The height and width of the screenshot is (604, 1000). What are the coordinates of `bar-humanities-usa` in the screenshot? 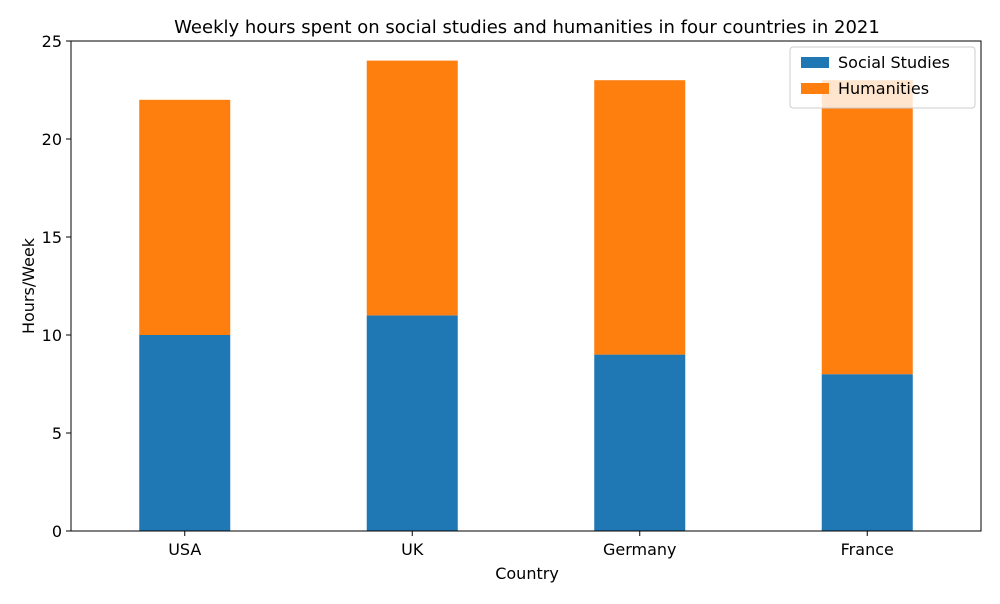 It's located at (185, 217).